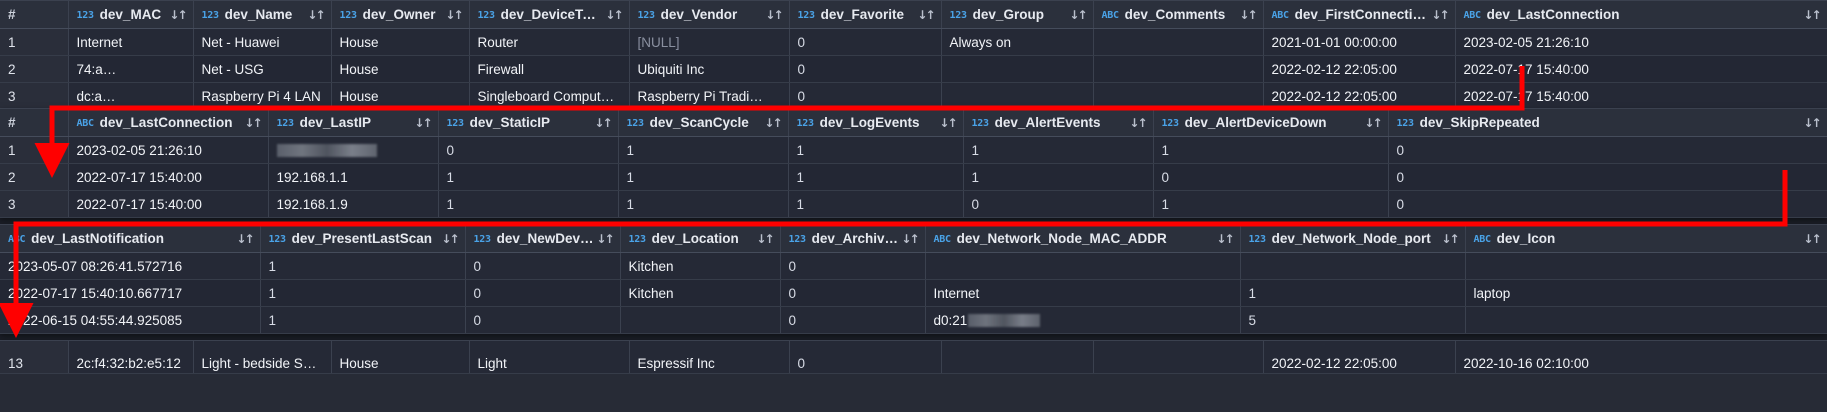  What do you see at coordinates (1058, 204) in the screenshot?
I see `cell-dev_AlertEvents: 0` at bounding box center [1058, 204].